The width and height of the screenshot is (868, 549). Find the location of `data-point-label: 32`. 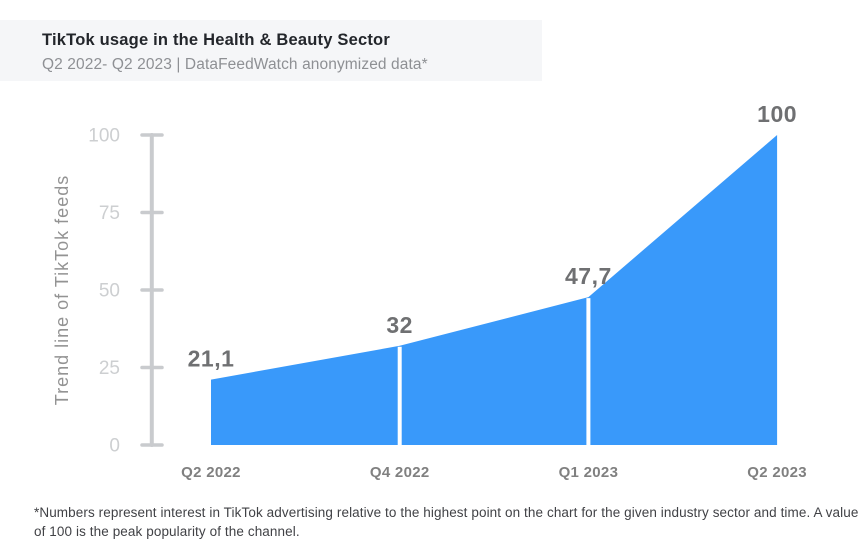

data-point-label: 32 is located at coordinates (399, 325).